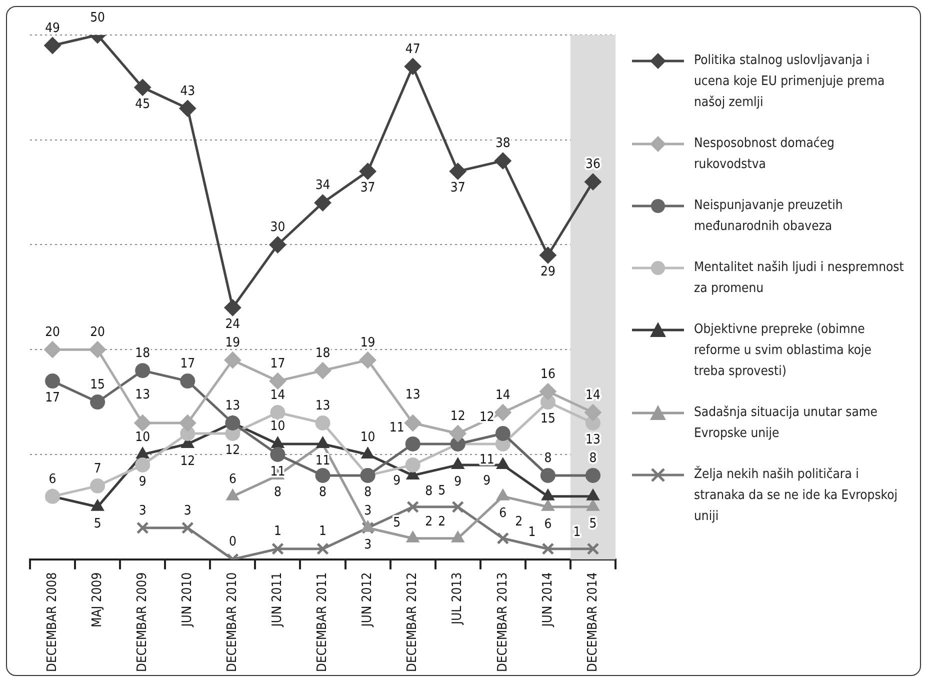  Describe the element at coordinates (52, 28) in the screenshot. I see `data-label: 49` at that location.